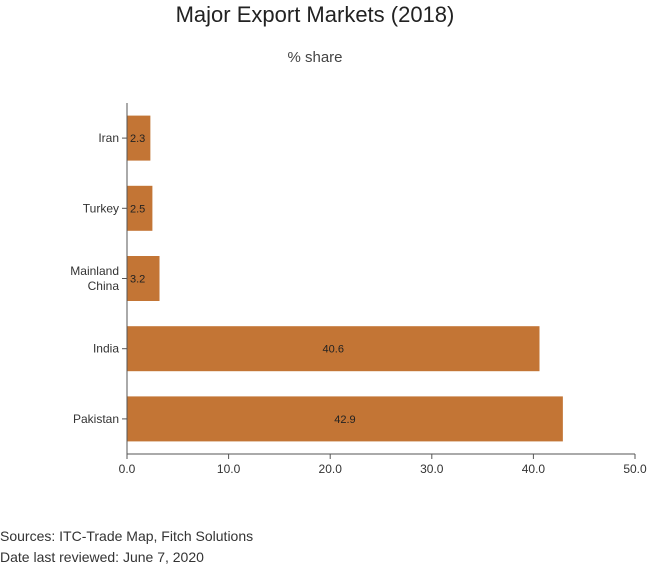 The width and height of the screenshot is (671, 588). Describe the element at coordinates (635, 469) in the screenshot. I see `x-tick-label: 50.0` at that location.